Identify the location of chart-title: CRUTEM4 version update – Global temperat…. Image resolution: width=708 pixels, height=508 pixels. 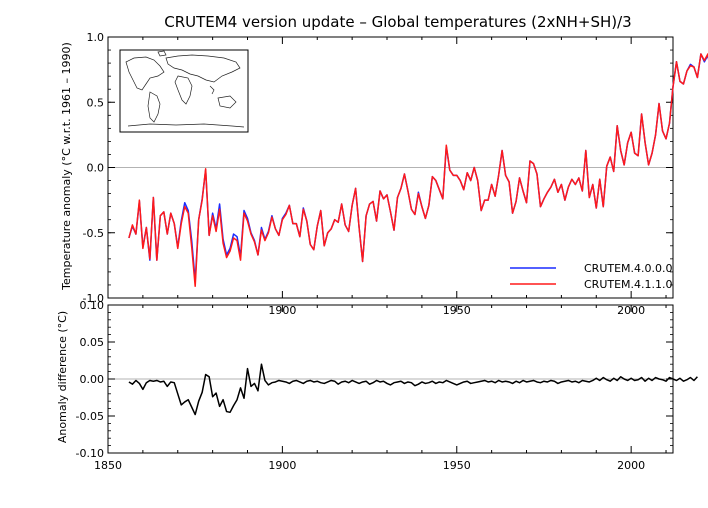
(397, 22).